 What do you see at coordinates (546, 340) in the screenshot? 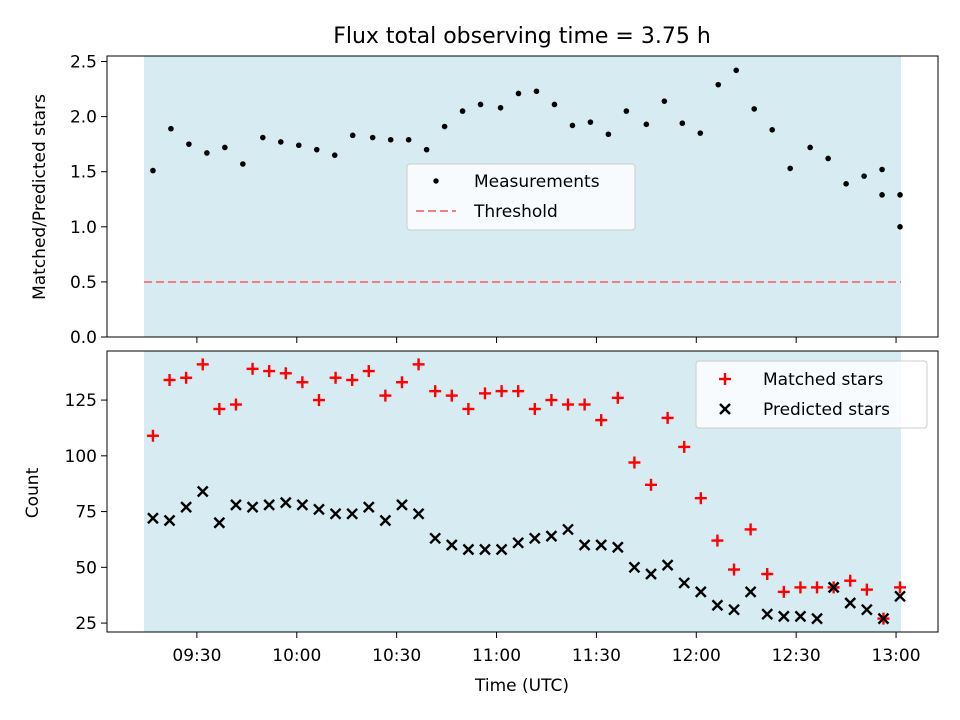
I see `top-x-ticks` at bounding box center [546, 340].